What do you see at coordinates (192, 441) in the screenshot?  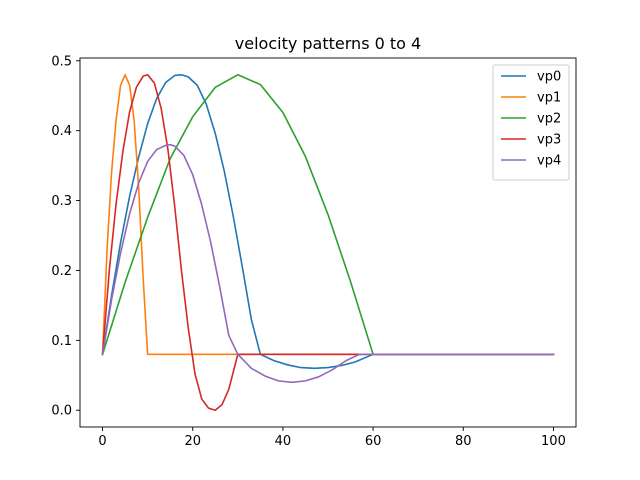 I see `x-tick-label: 20` at bounding box center [192, 441].